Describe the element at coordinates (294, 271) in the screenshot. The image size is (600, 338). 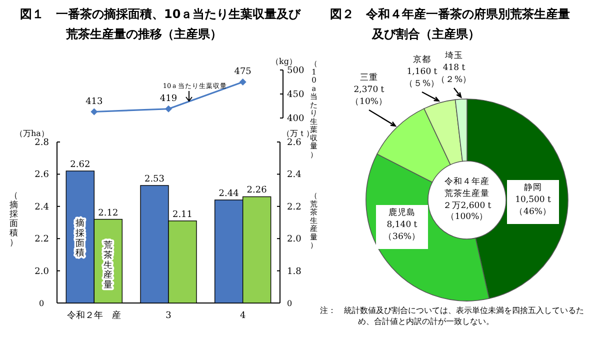
I see `y2-tick-label: 1.8` at that location.